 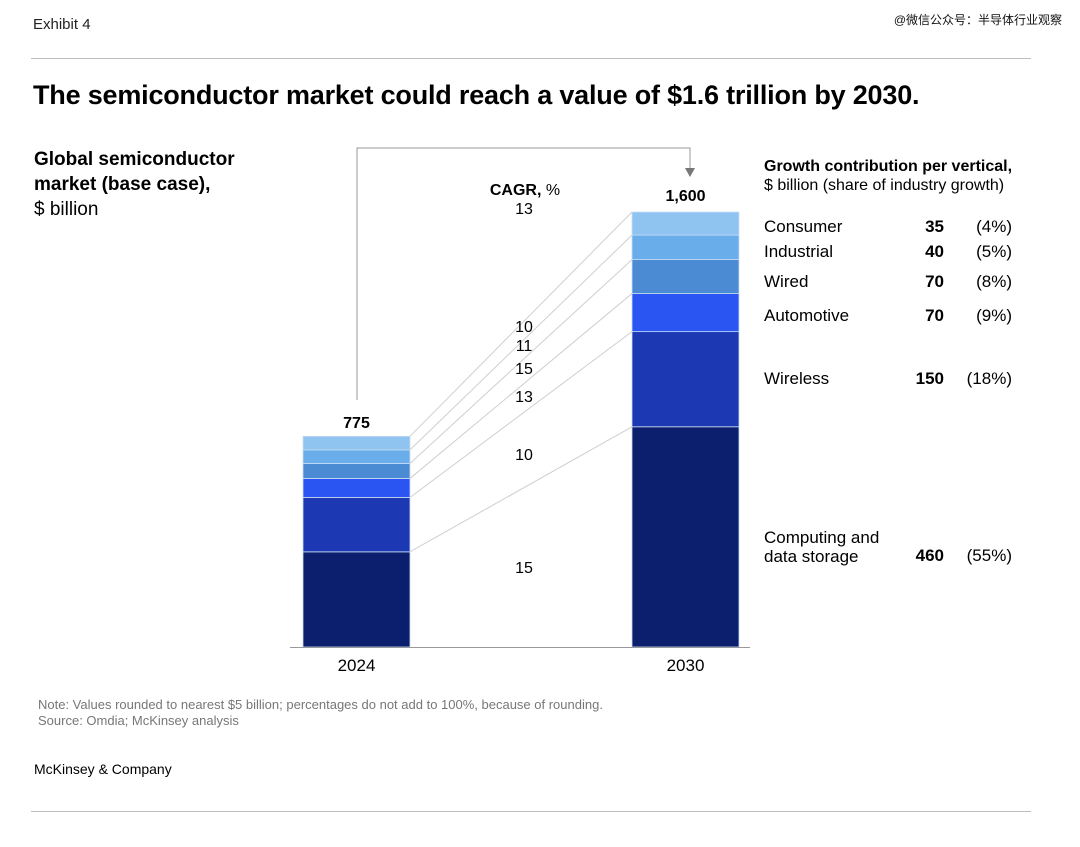 I want to click on x-tick-2024: 2024, so click(x=356, y=665).